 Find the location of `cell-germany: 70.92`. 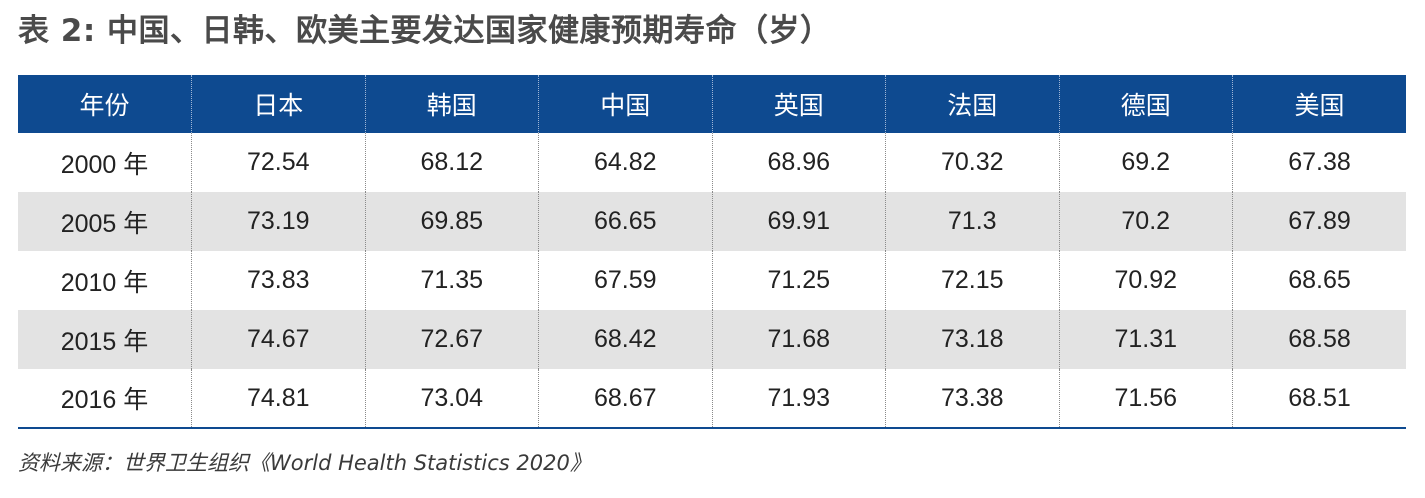

cell-germany: 70.92 is located at coordinates (1145, 280).